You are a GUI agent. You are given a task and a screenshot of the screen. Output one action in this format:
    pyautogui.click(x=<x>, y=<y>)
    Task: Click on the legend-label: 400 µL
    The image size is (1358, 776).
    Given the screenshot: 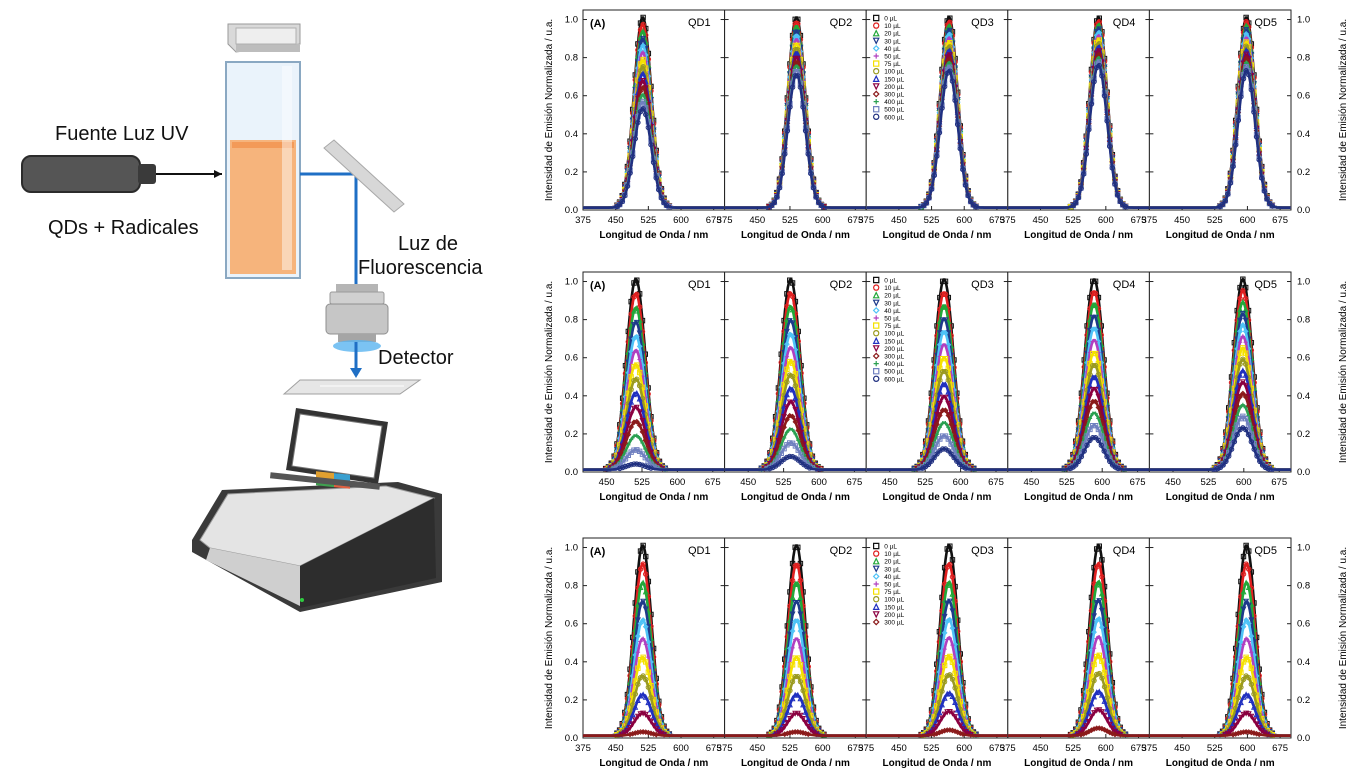 What is the action you would take?
    pyautogui.click(x=894, y=364)
    